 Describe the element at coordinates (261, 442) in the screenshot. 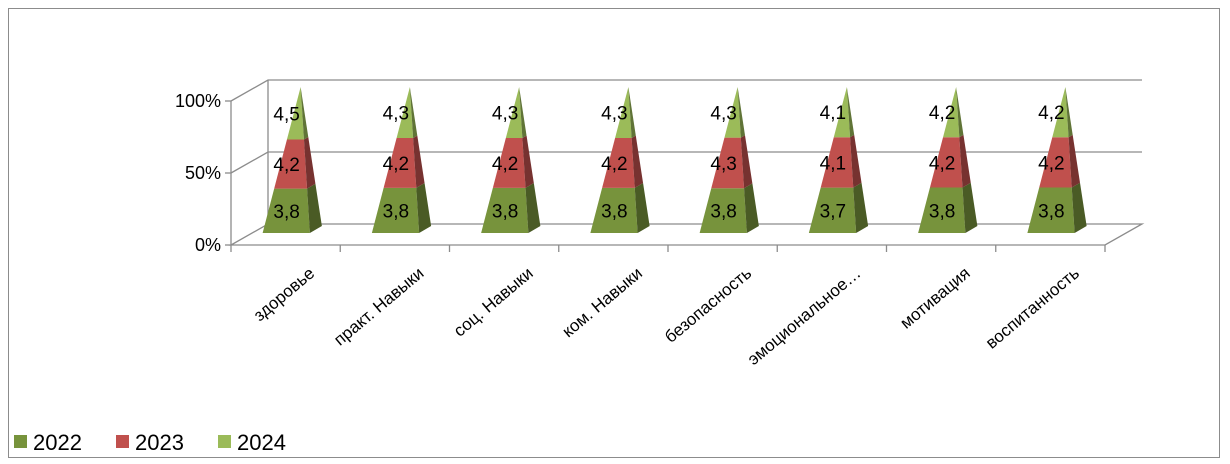

I see `legend-label-2024: 2024` at that location.